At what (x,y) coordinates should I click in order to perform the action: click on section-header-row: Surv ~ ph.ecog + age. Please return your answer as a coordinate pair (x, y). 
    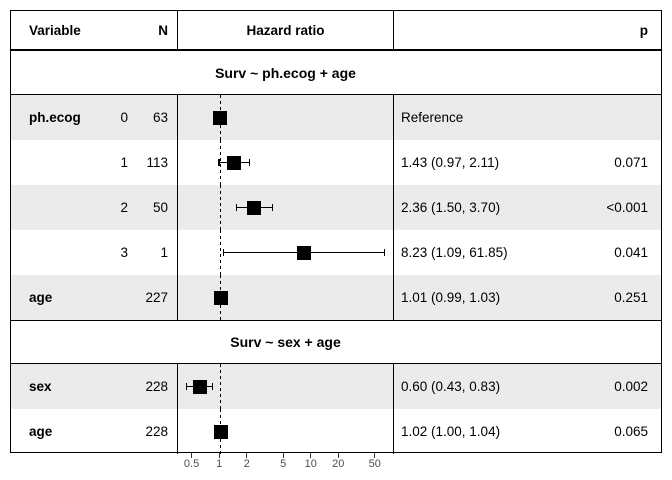
    Looking at the image, I should click on (336, 73).